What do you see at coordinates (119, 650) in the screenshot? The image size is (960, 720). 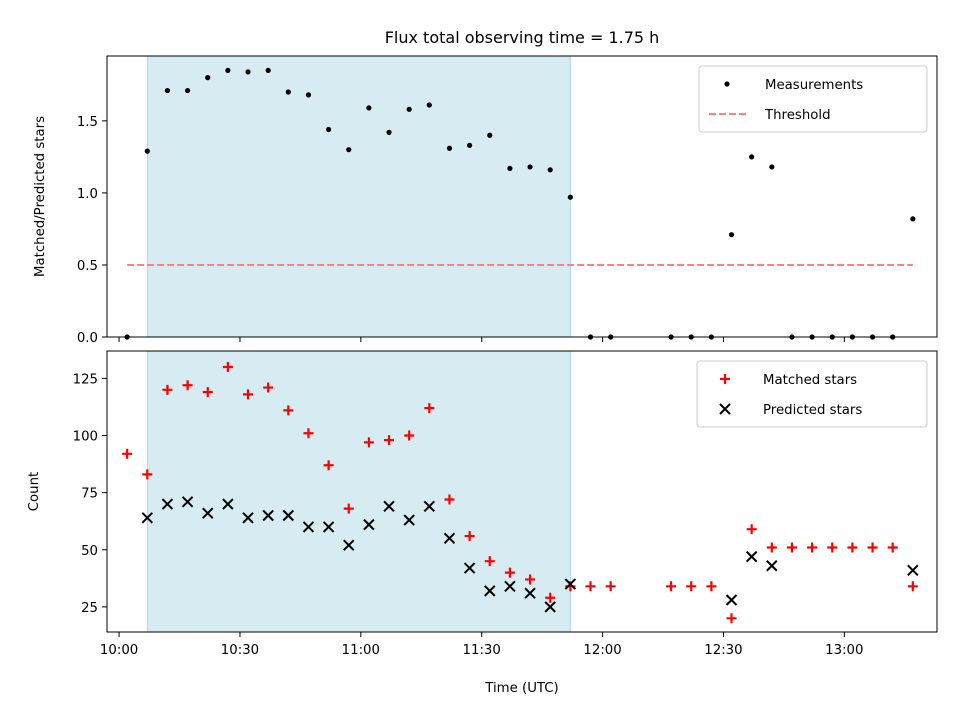 I see `x-tick-label: 10:00` at bounding box center [119, 650].